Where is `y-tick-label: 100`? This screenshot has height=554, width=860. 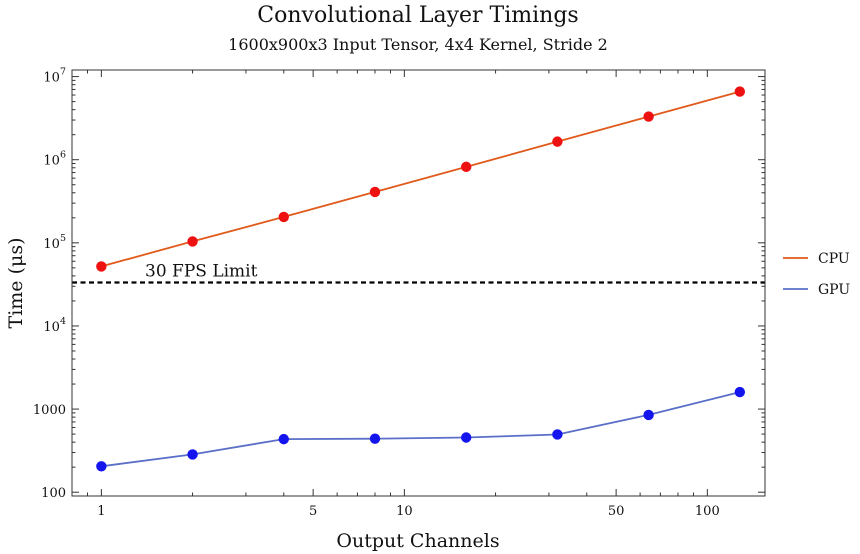
y-tick-label: 100 is located at coordinates (53, 493).